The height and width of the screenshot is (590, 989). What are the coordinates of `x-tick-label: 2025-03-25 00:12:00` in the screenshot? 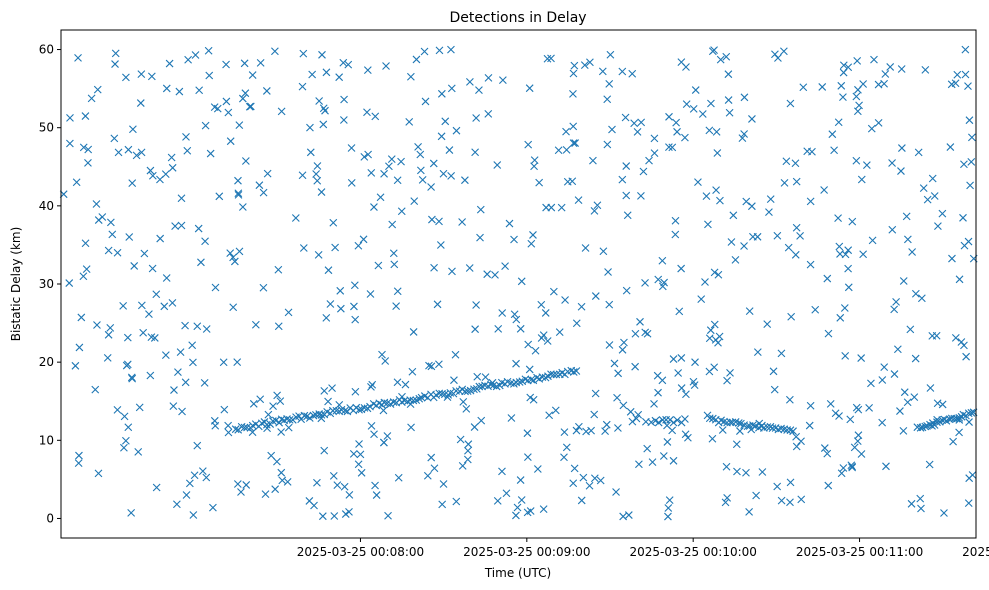 It's located at (975, 552).